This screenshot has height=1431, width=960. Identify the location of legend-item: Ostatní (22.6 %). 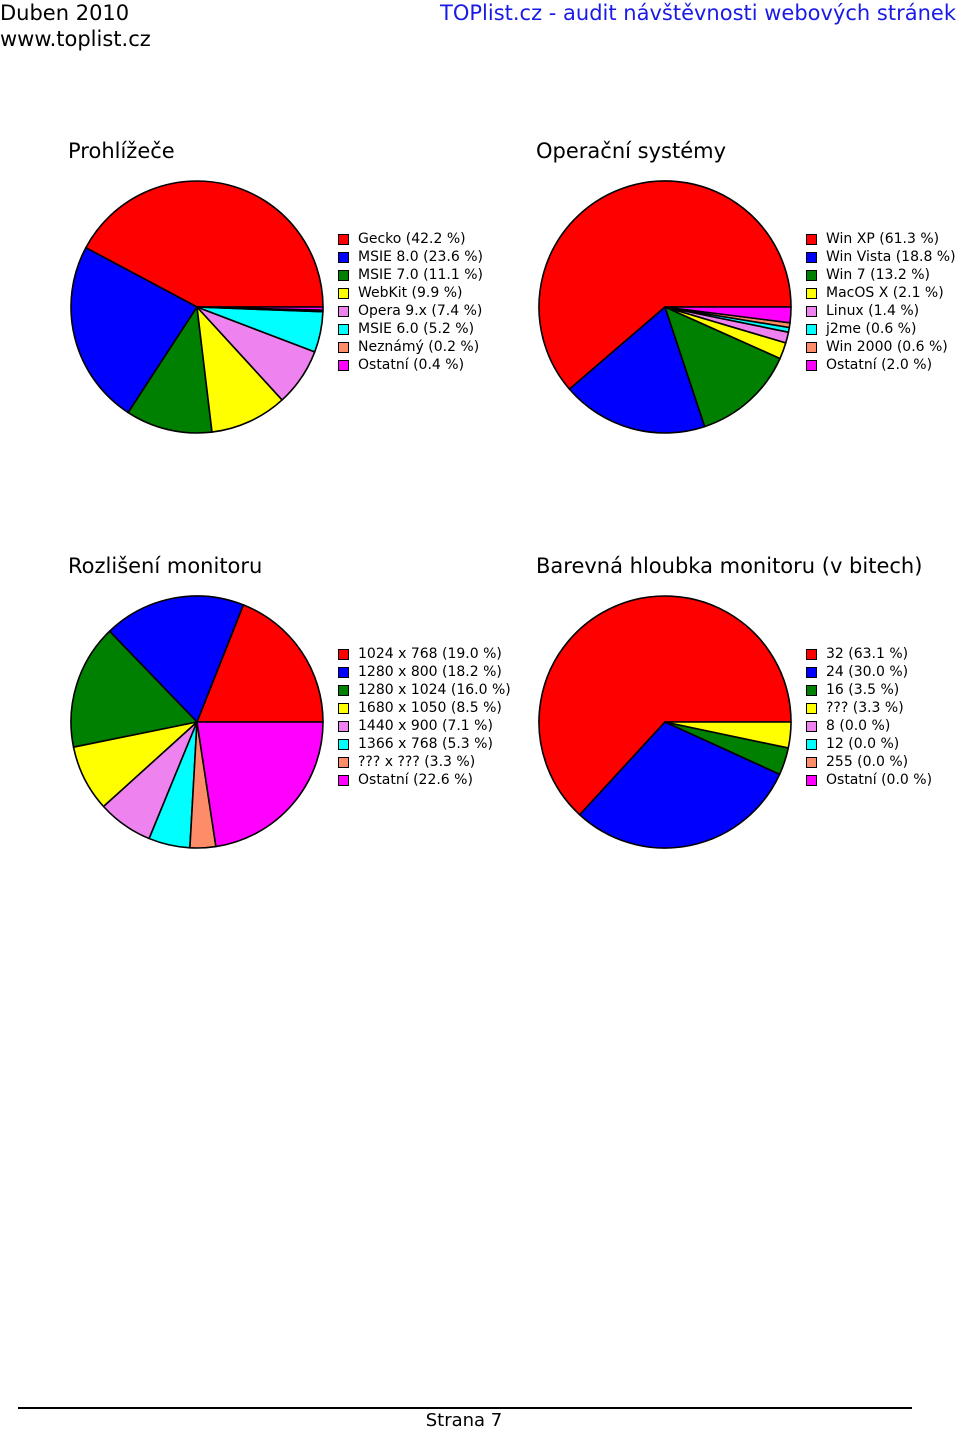
(424, 780).